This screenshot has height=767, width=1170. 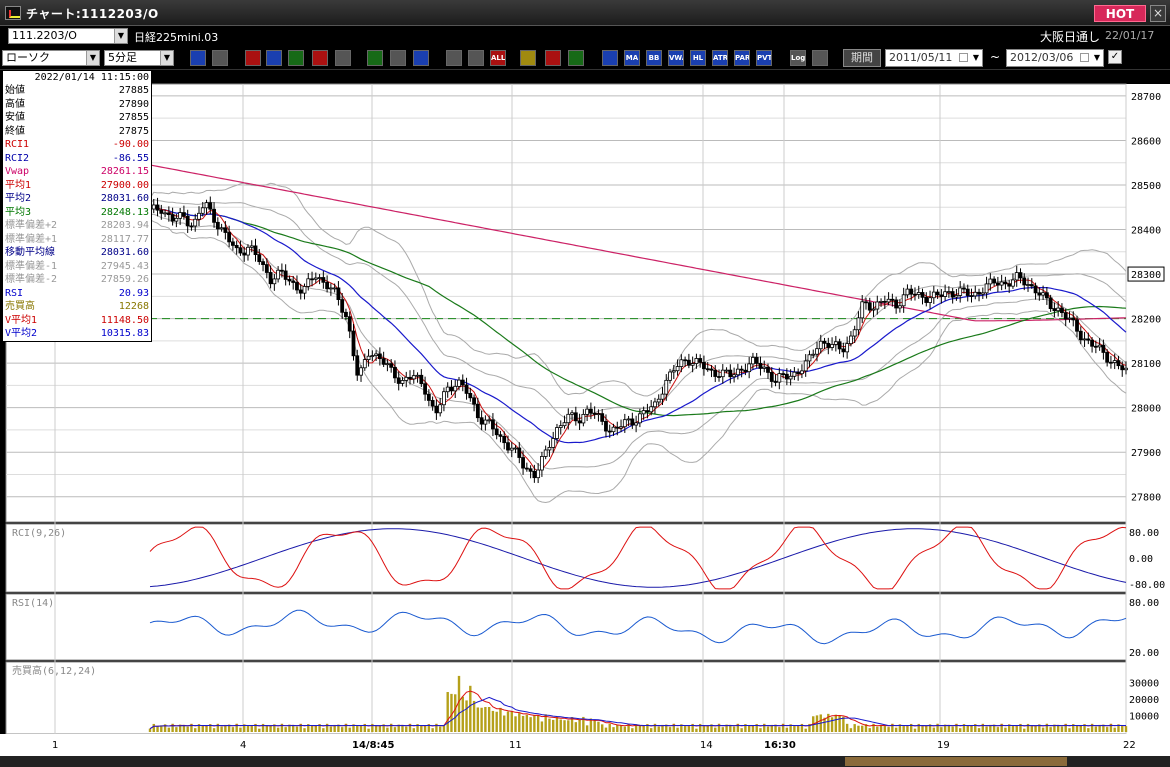 I want to click on magnify-icon, so click(x=274, y=58).